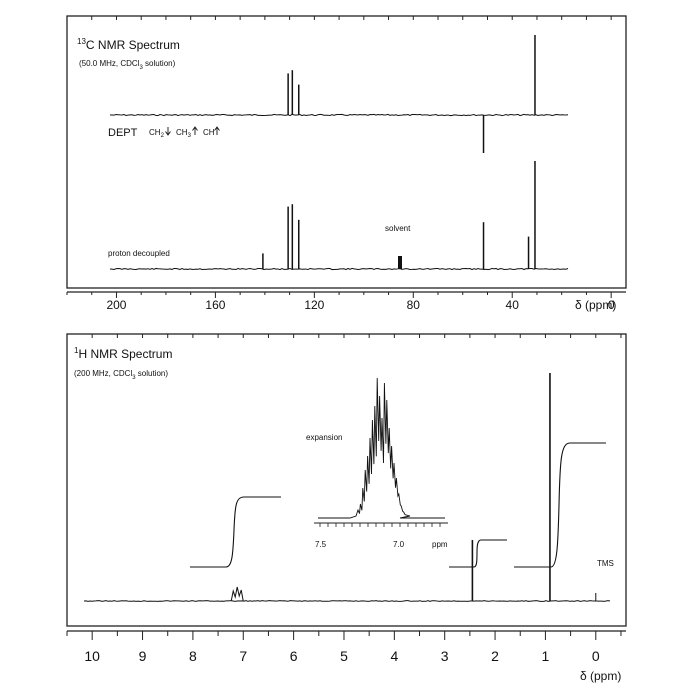 This screenshot has height=700, width=683. Describe the element at coordinates (215, 305) in the screenshot. I see `c13-tick-label: 160` at that location.